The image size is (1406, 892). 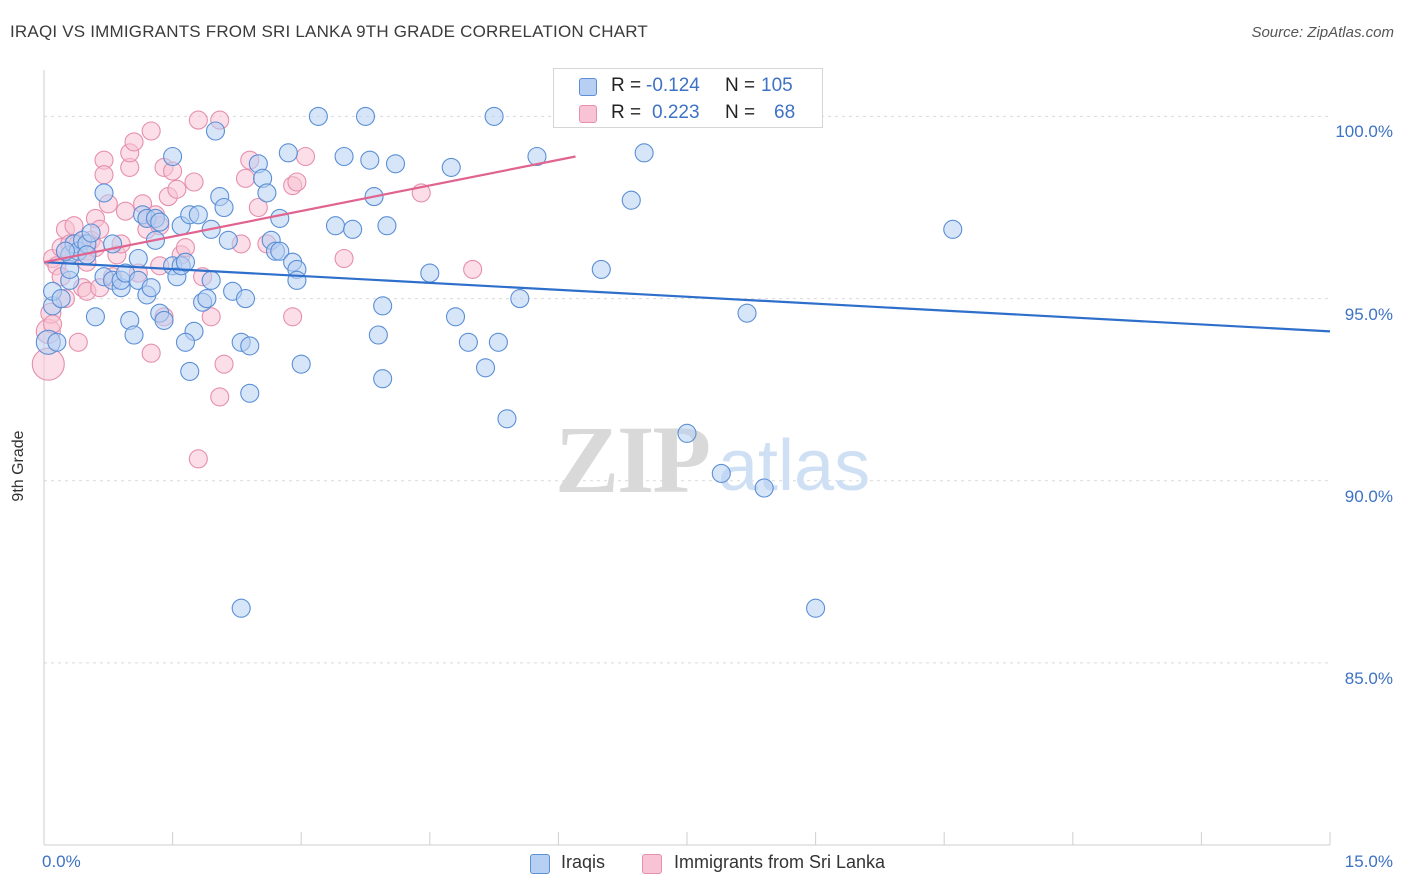 I want to click on stats-row-iraqis: R = -0.124 N = 105, so click(x=688, y=87).